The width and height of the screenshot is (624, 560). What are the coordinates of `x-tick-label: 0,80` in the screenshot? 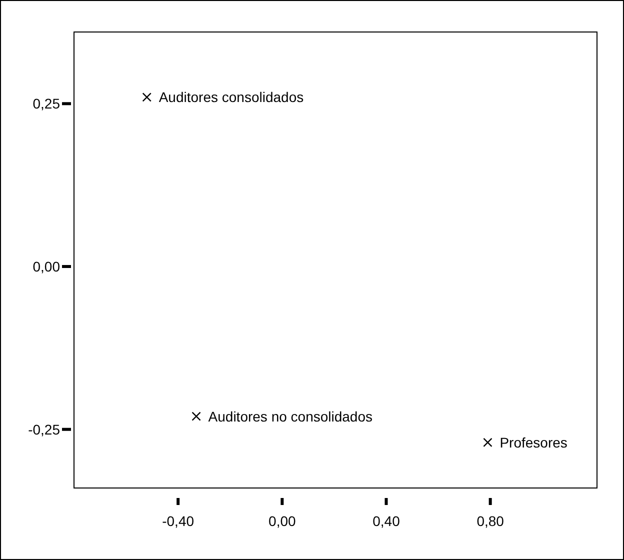 It's located at (490, 521).